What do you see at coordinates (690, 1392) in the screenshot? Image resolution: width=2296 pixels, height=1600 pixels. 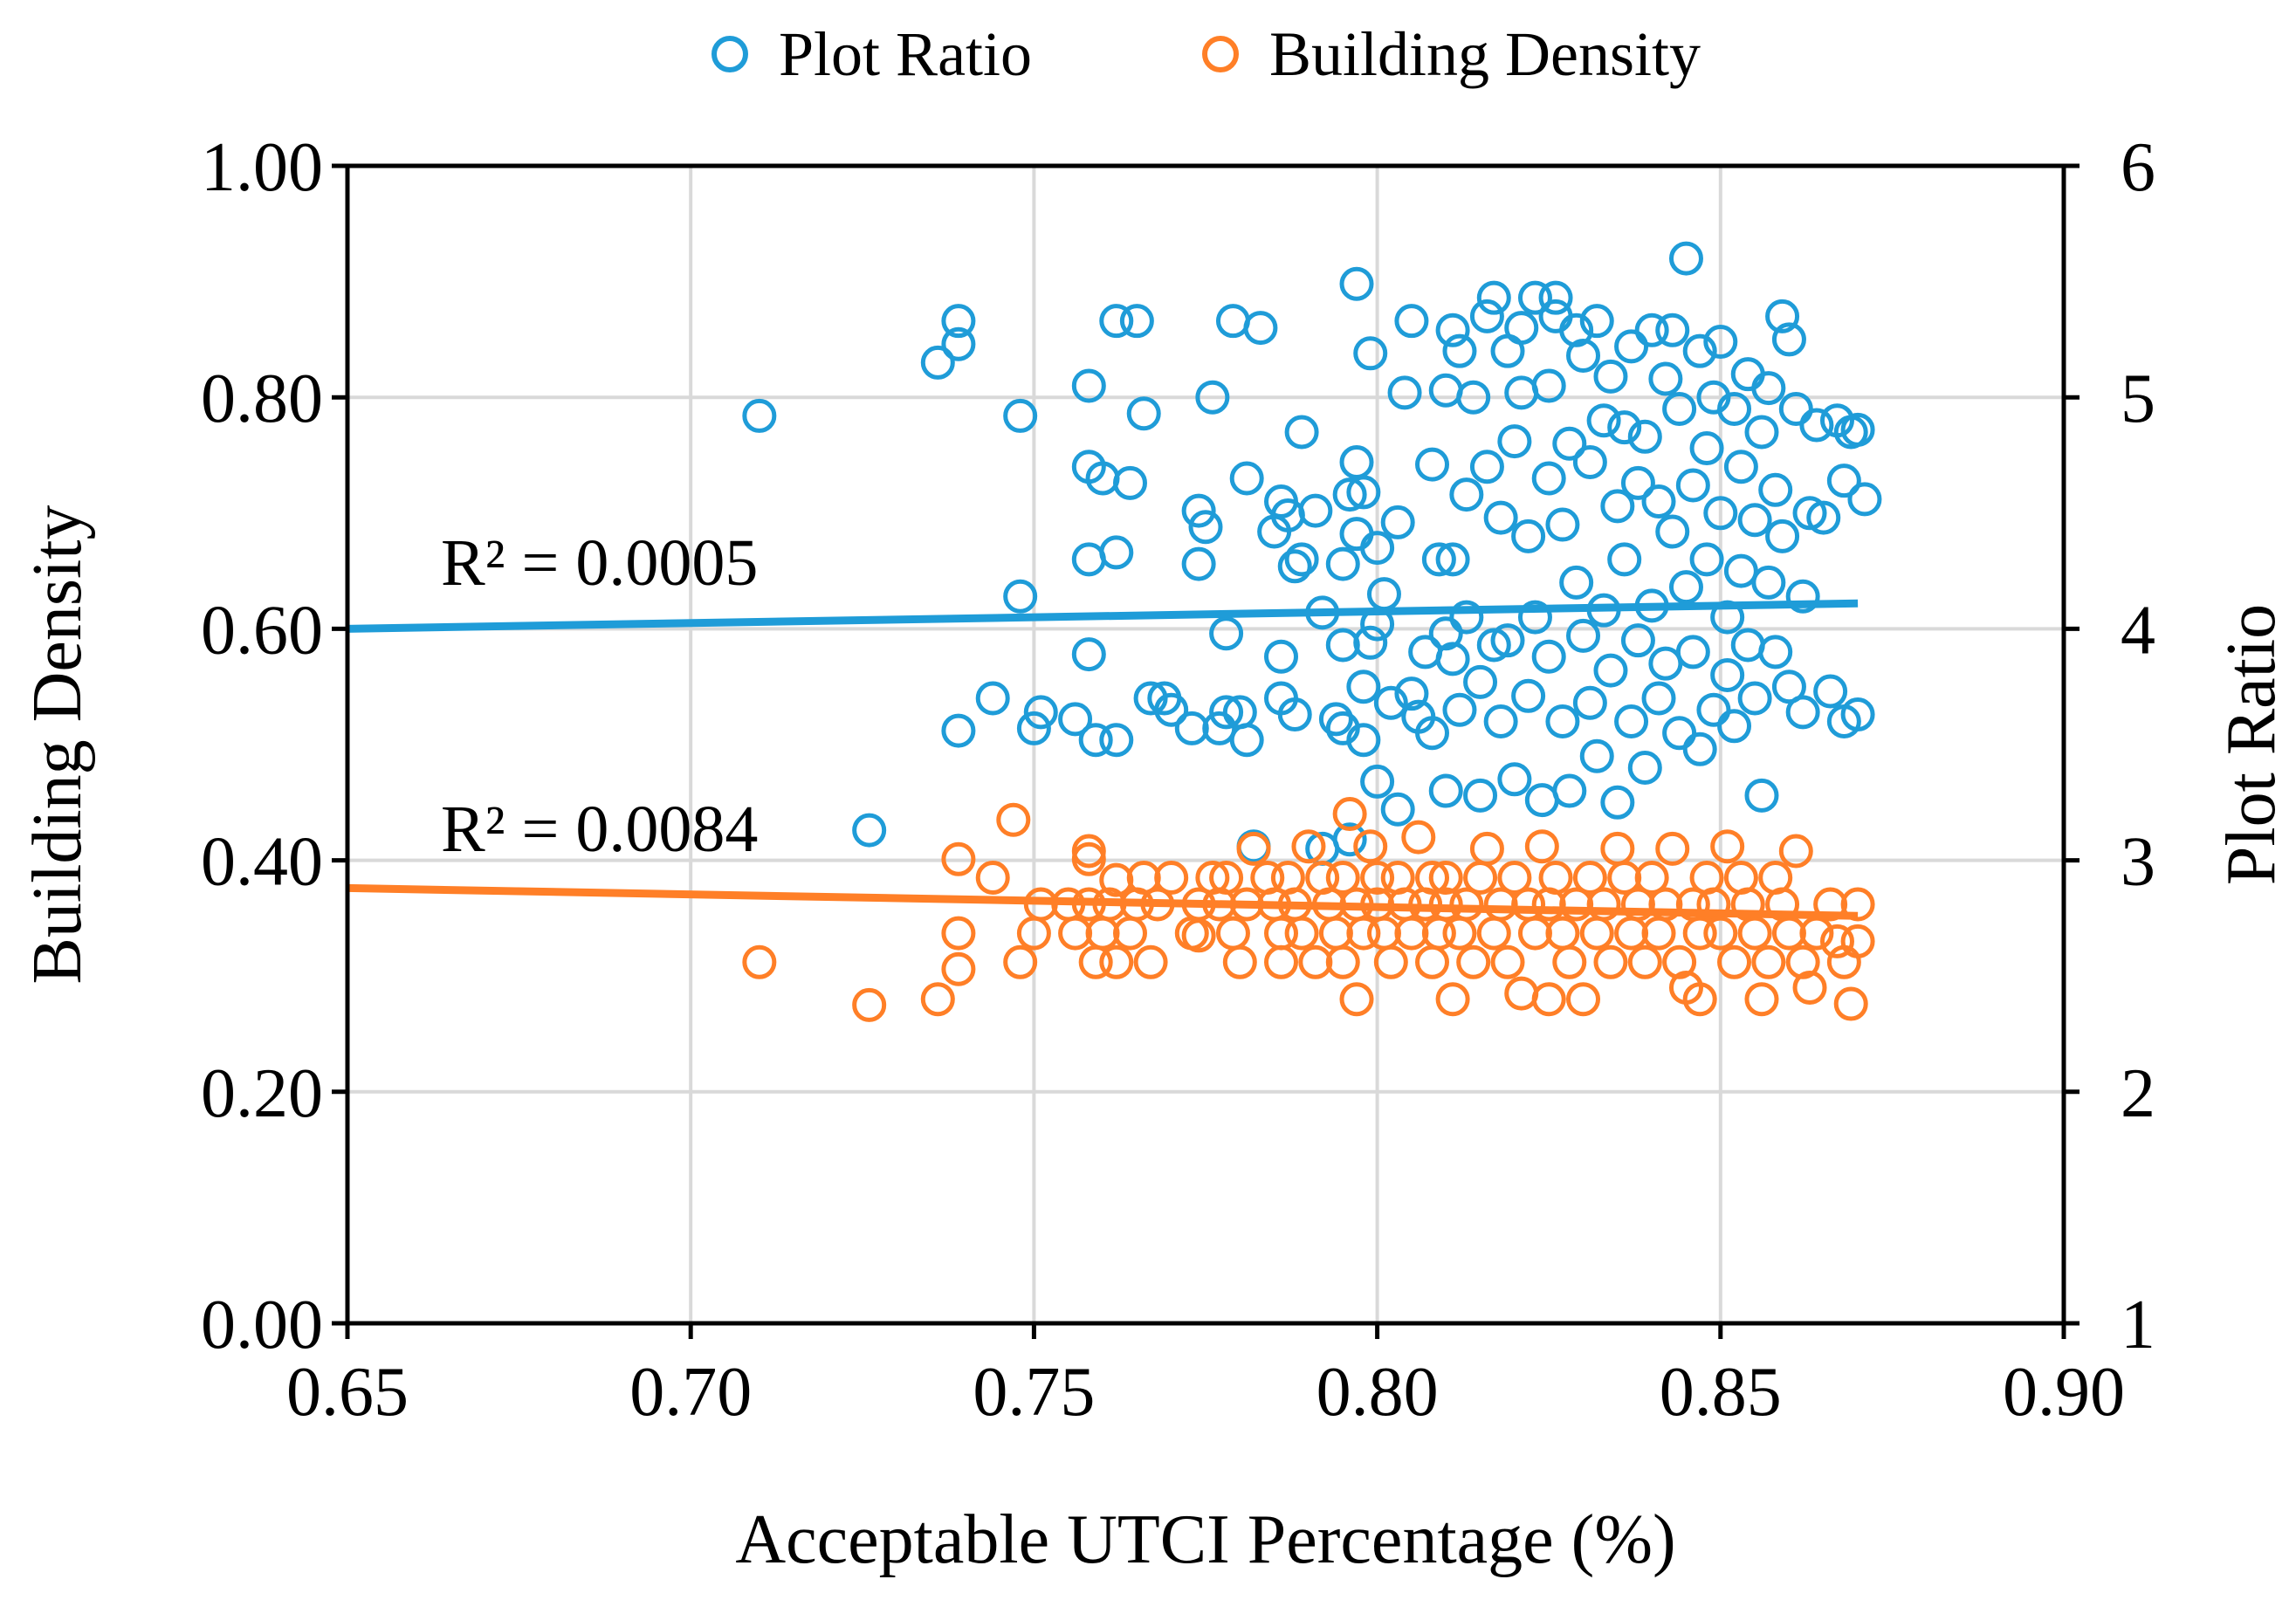 I see `x-tick-label: 0.70` at bounding box center [690, 1392].